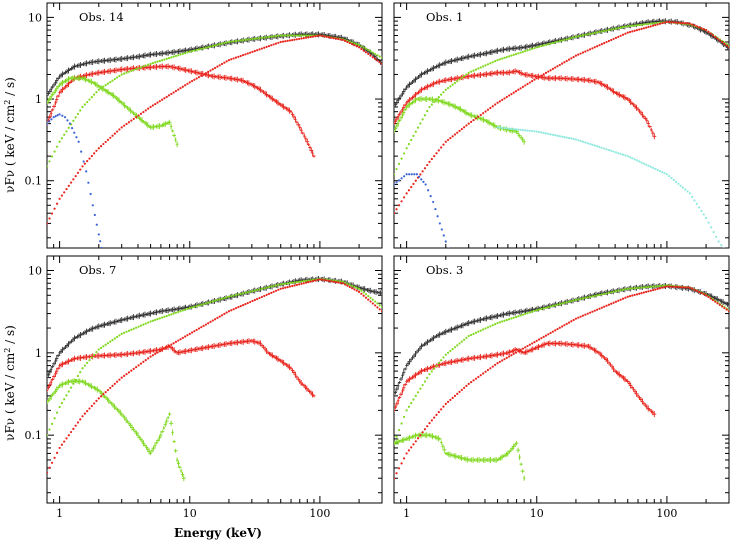 The image size is (731, 544). What do you see at coordinates (35, 270) in the screenshot?
I see `y-tick-label: 10` at bounding box center [35, 270].